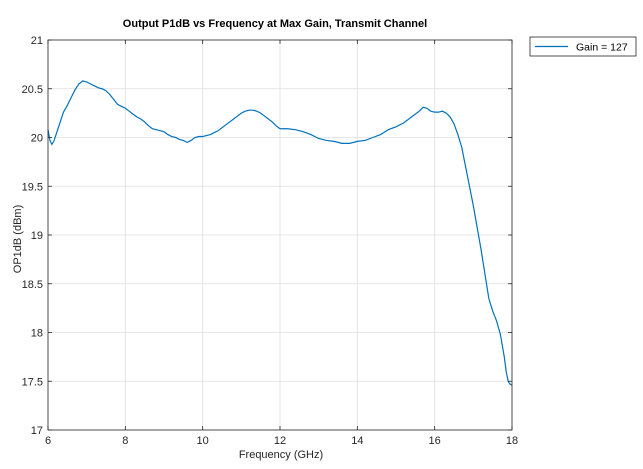 This screenshot has width=643, height=469. I want to click on x-tick-label: 18, so click(512, 441).